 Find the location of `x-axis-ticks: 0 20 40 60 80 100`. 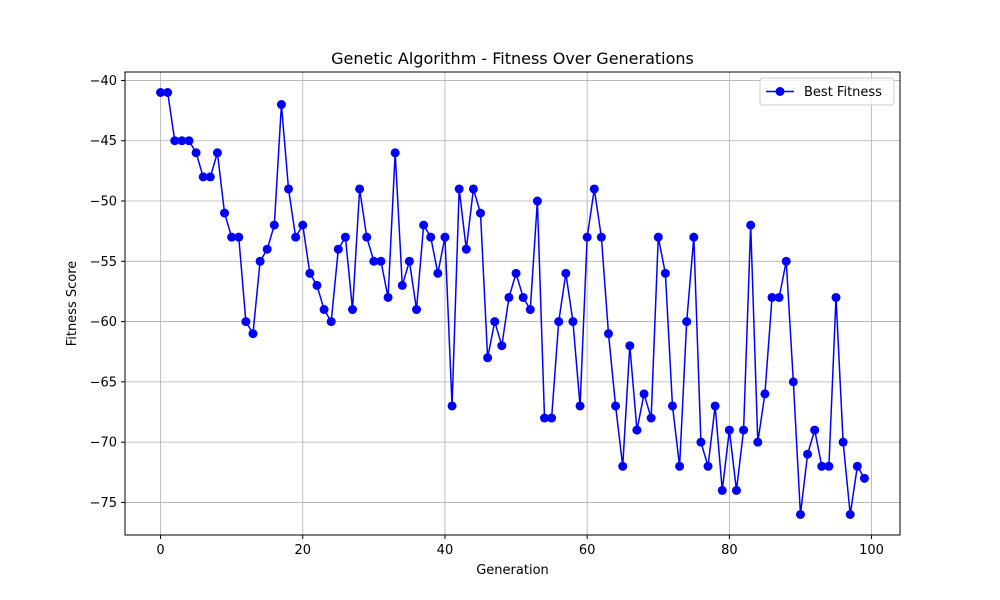

x-axis-ticks: 0 20 40 60 80 100 is located at coordinates (520, 546).